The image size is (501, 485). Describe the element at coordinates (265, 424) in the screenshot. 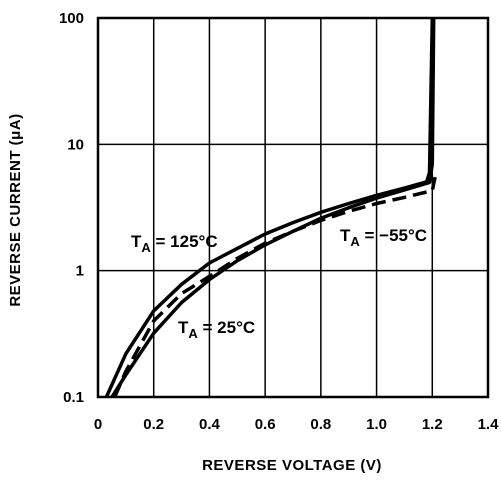

I see `x-tick-label: 0.6` at that location.